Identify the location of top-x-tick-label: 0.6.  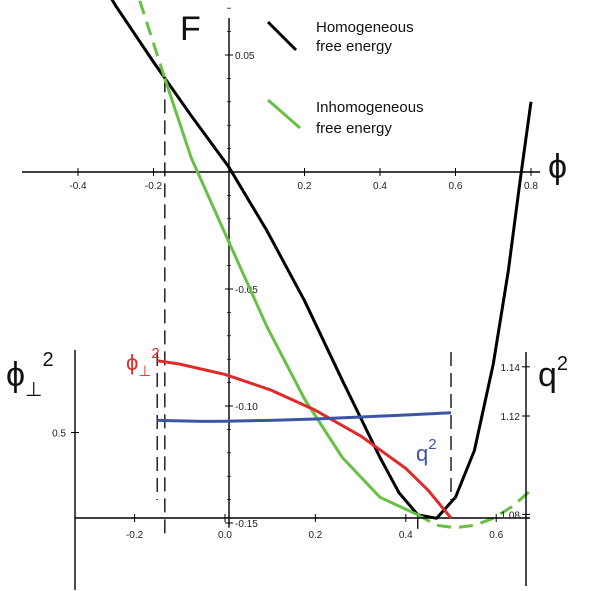
(456, 186).